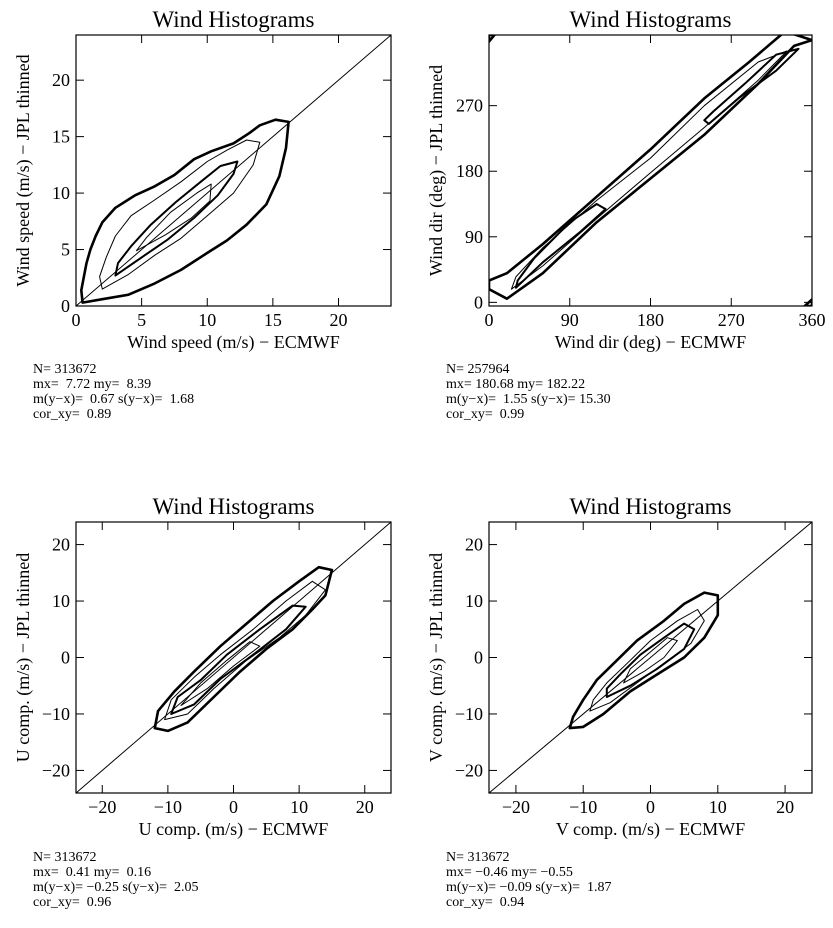 The width and height of the screenshot is (833, 928). I want to click on contour-corner2, so click(807, 302).